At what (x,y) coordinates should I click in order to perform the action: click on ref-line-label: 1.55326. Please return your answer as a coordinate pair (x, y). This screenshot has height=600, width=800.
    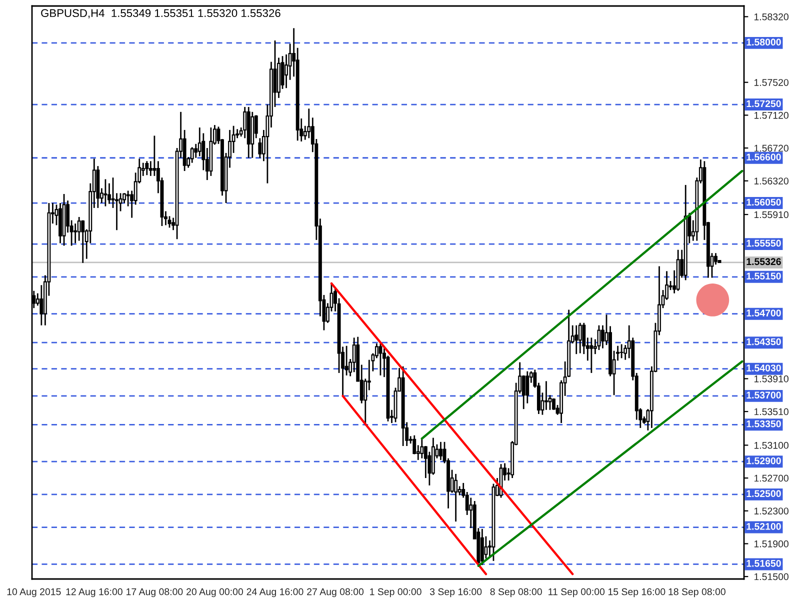
    Looking at the image, I should click on (763, 262).